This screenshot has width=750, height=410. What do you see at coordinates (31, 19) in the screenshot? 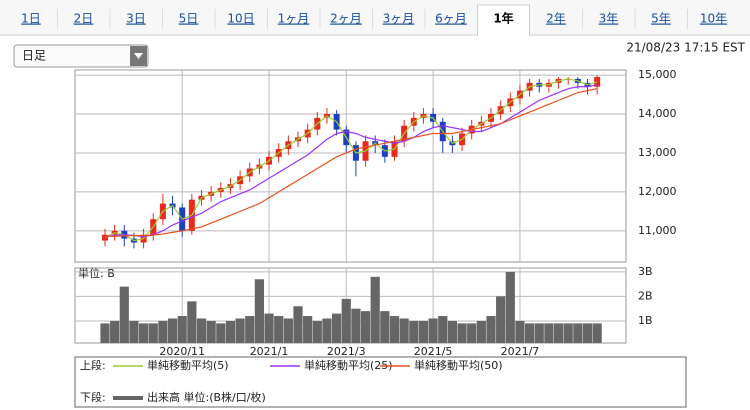
I see `tab: 1日` at bounding box center [31, 19].